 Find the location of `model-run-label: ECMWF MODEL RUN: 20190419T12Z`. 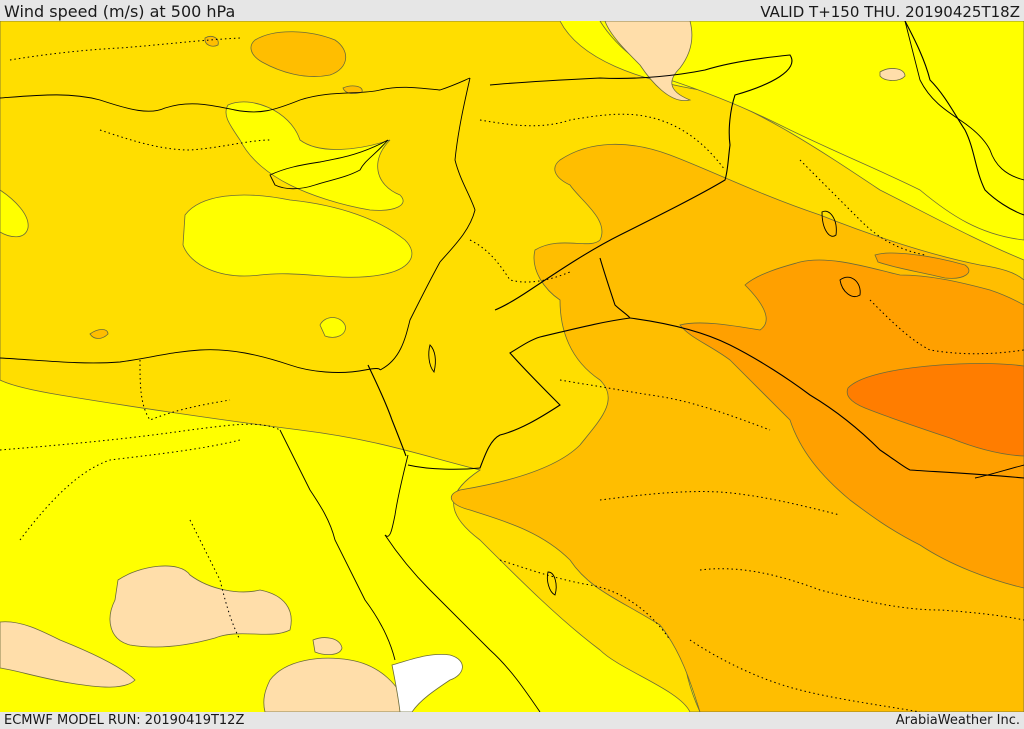

model-run-label: ECMWF MODEL RUN: 20190419T12Z is located at coordinates (124, 720).